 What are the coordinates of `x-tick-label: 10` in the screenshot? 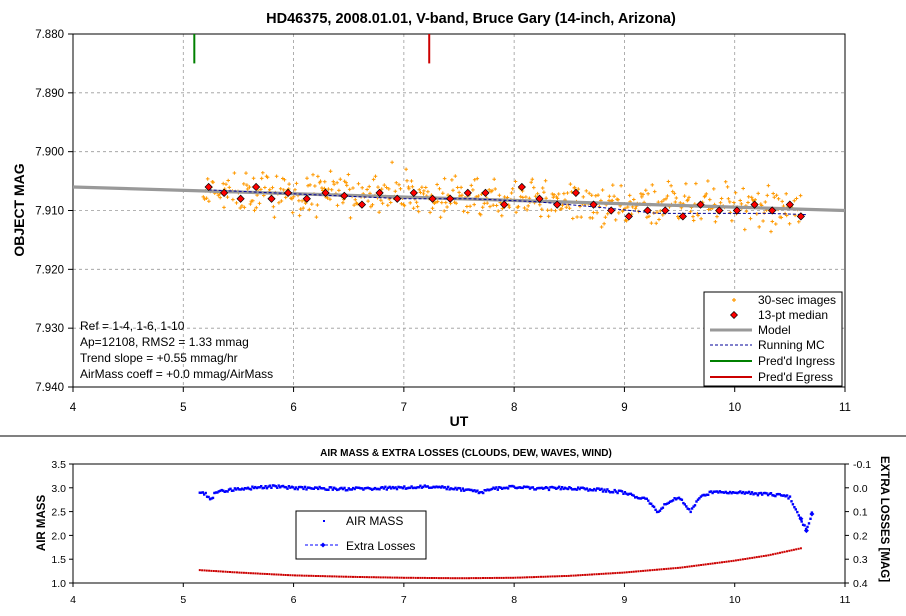 It's located at (735, 600).